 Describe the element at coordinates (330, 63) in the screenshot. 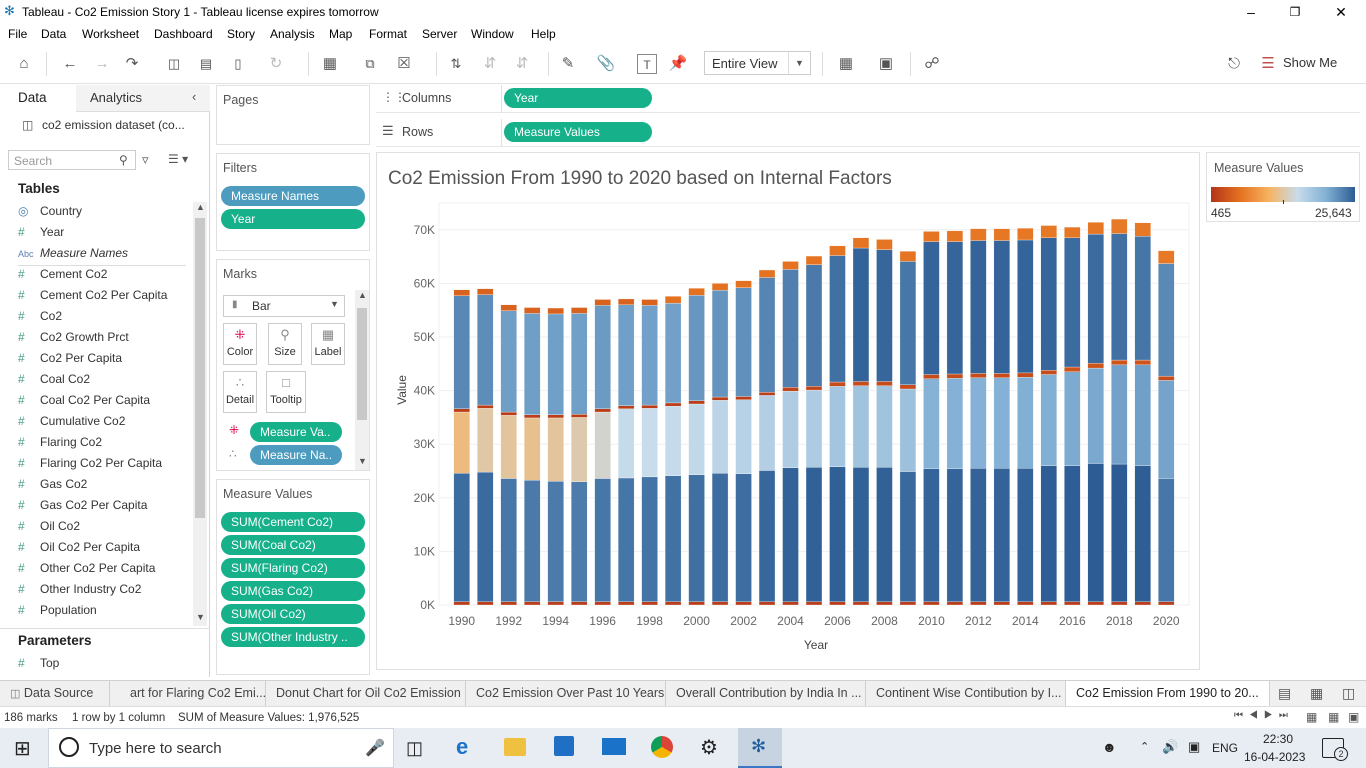

I see `new-worksheet-icon: ▦` at that location.